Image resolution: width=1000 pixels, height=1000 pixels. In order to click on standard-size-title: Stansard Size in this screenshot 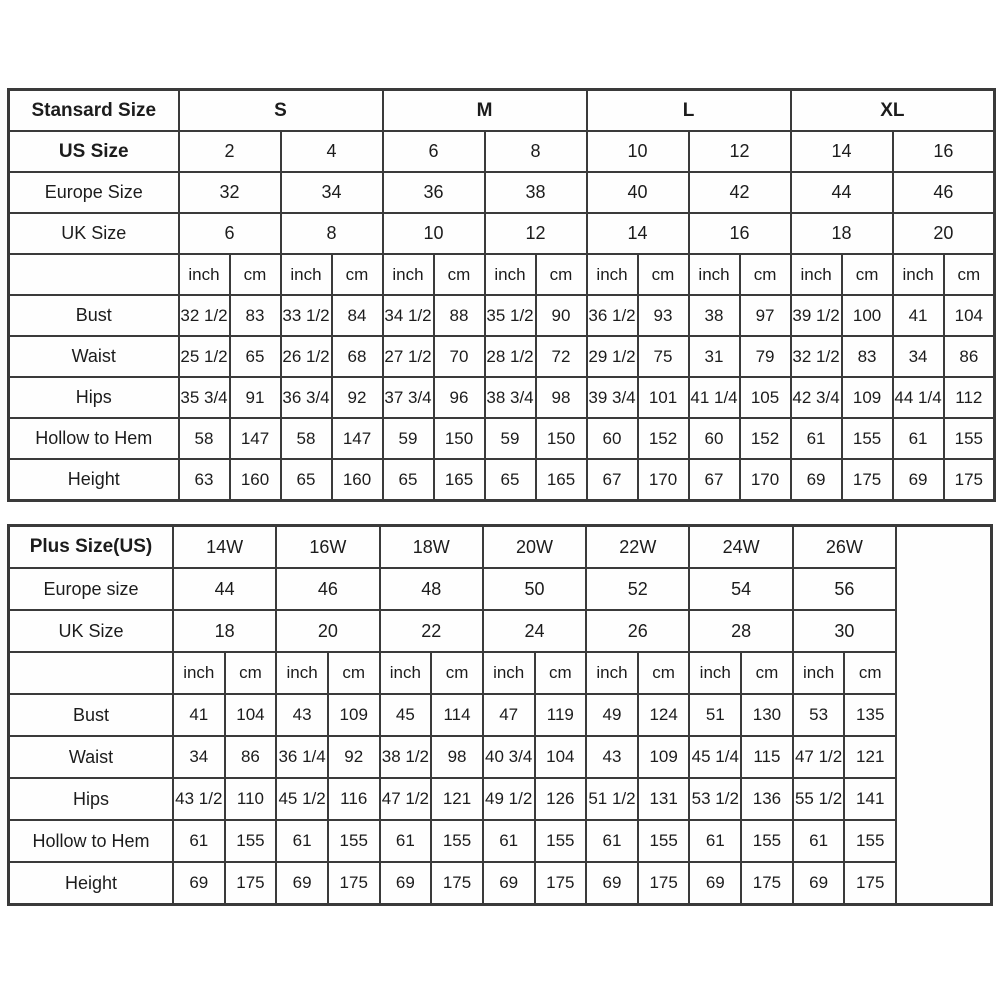, I will do `click(93, 110)`.